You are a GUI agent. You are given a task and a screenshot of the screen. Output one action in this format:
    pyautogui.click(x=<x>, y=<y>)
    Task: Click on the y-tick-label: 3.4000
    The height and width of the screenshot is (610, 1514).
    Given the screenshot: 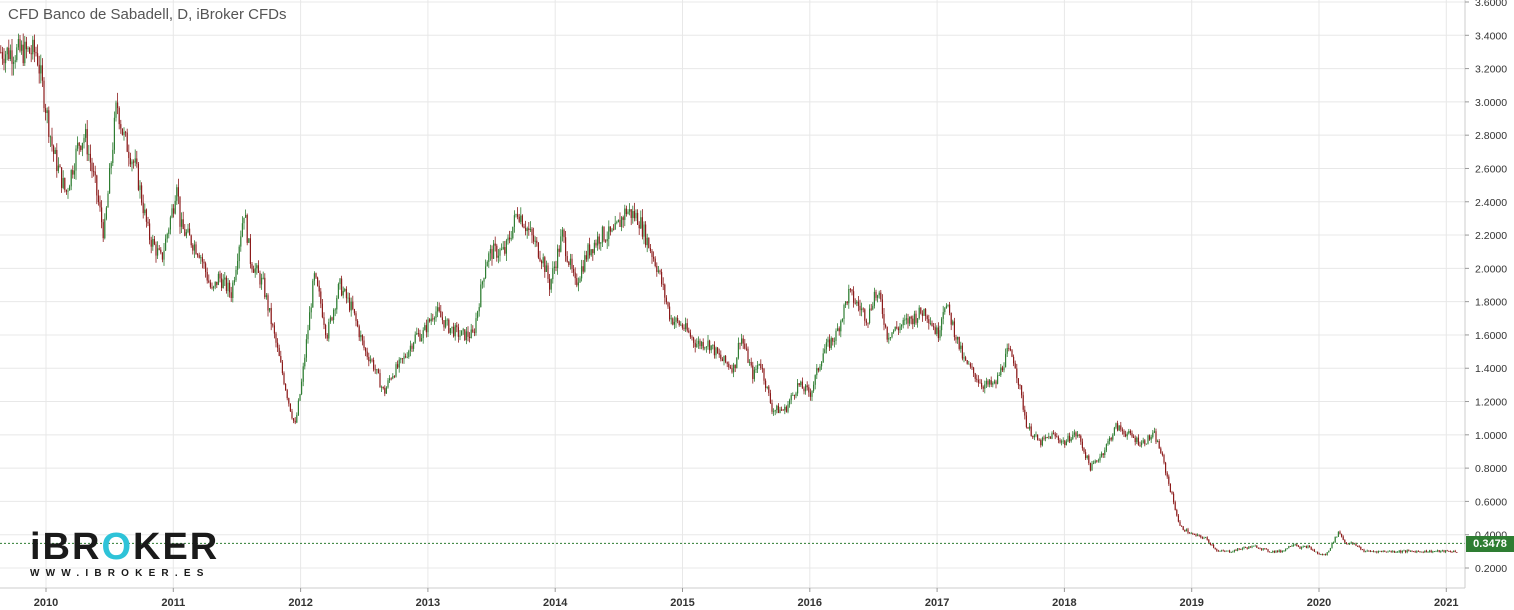 What is the action you would take?
    pyautogui.click(x=1491, y=36)
    